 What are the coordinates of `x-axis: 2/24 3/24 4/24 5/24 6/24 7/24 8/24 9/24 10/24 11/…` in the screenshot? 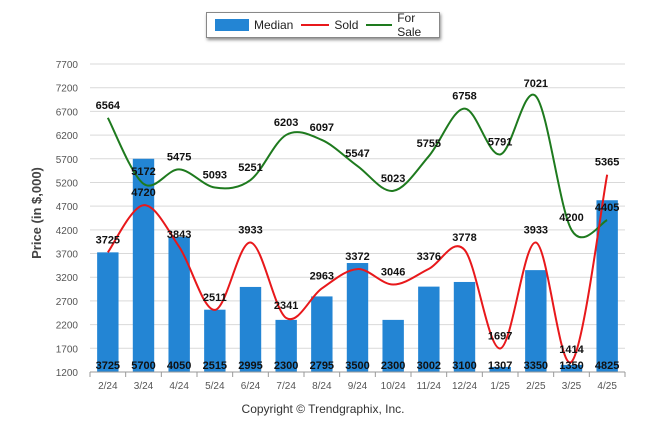 It's located at (357, 381).